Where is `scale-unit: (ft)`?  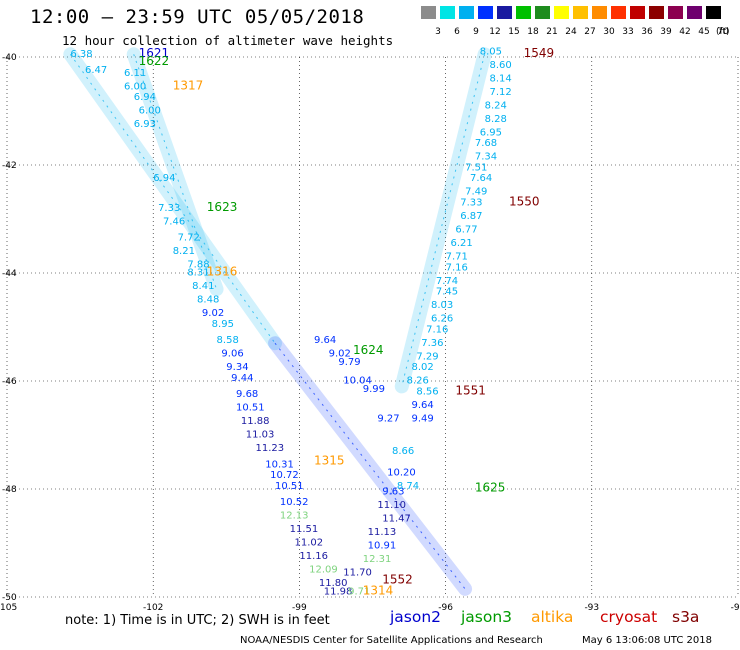 scale-unit: (ft) is located at coordinates (723, 32).